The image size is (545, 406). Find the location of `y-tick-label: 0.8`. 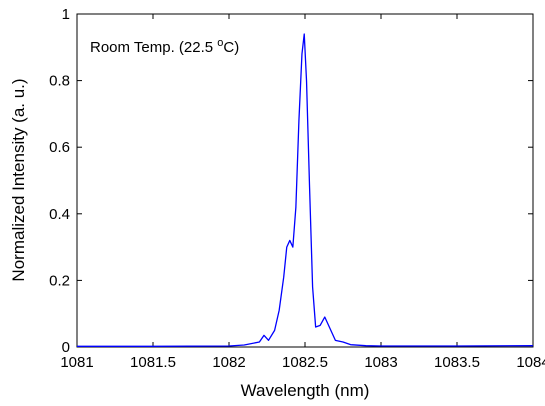

y-tick-label: 0.8 is located at coordinates (59, 81).